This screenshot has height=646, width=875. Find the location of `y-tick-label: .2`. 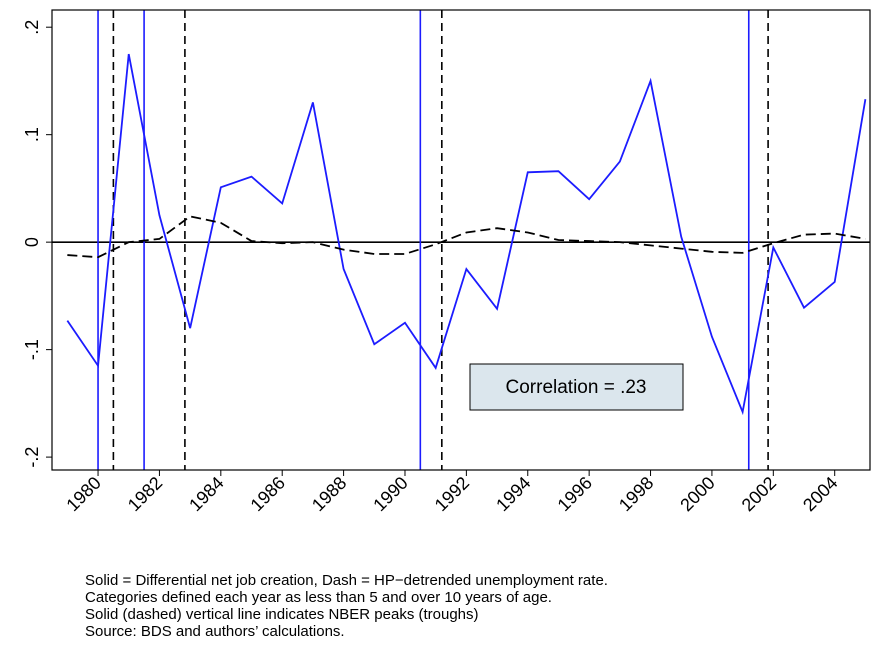

y-tick-label: .2 is located at coordinates (32, 27).